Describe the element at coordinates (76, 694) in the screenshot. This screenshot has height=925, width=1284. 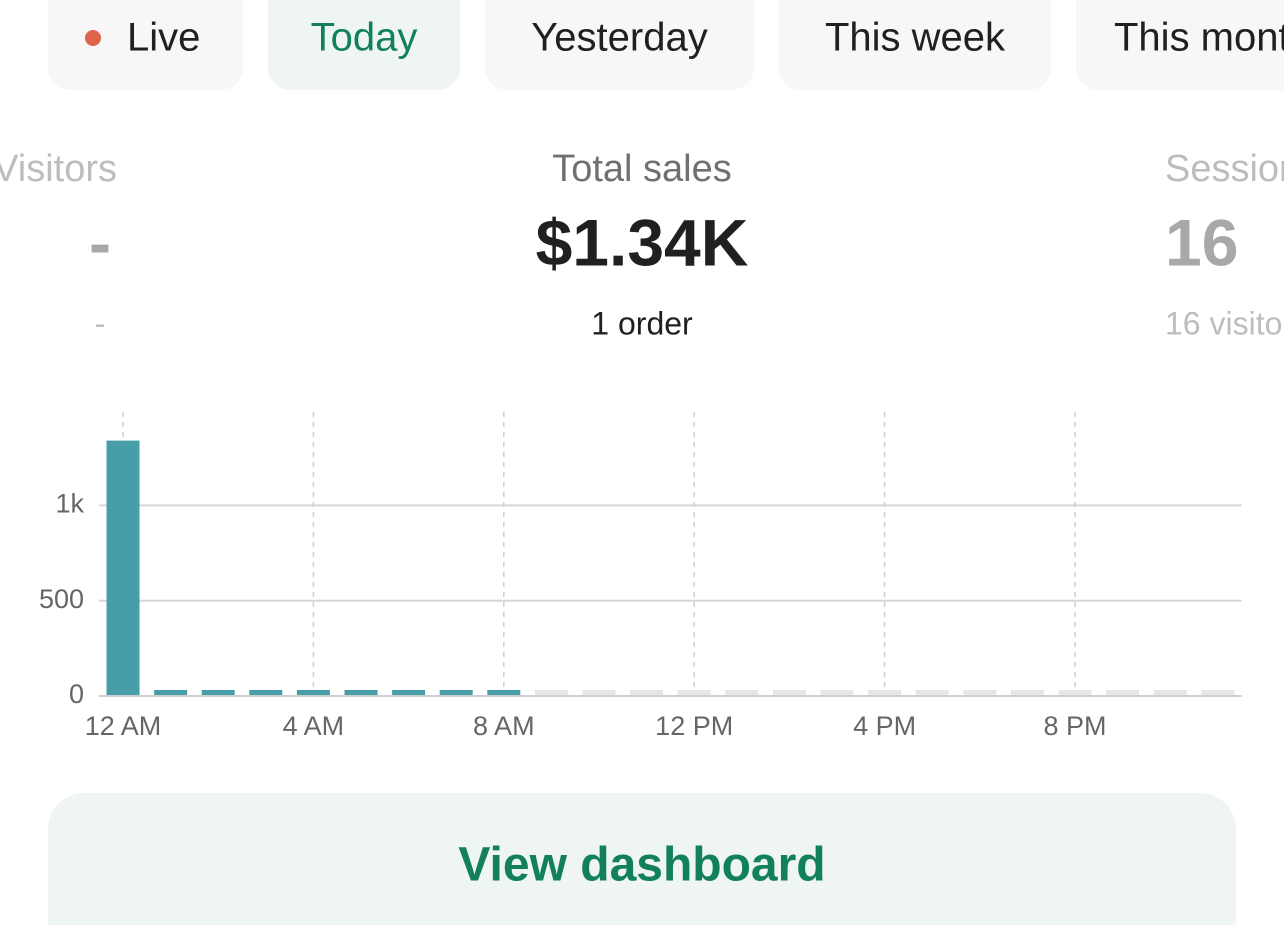
I see `y-tick-label: 0` at that location.